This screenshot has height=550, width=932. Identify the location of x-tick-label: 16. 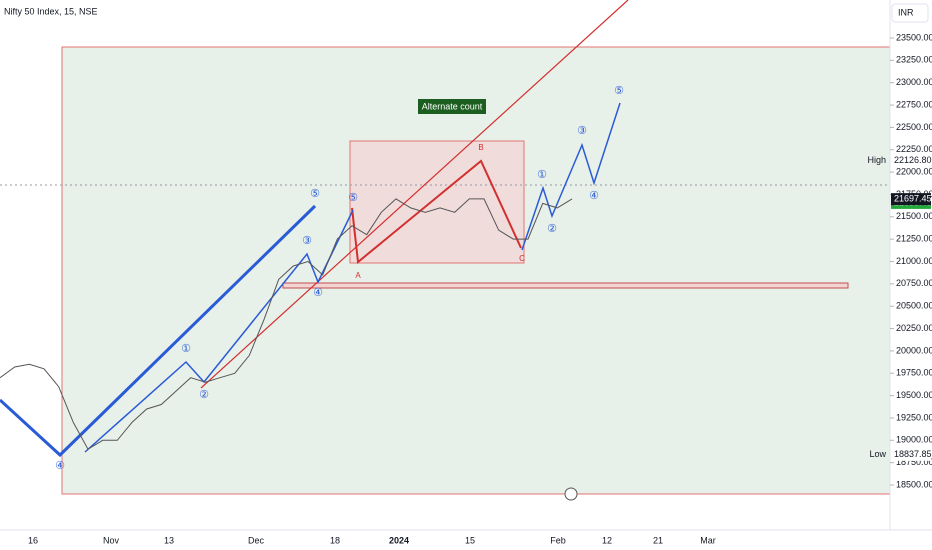
(33, 540).